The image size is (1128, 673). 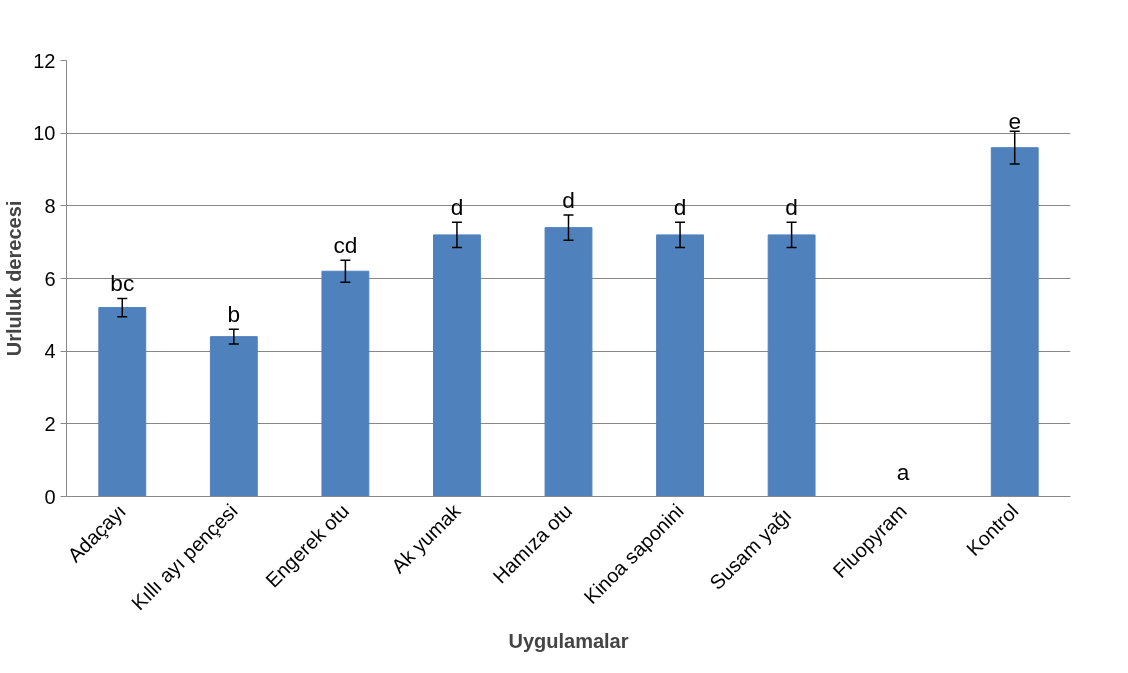 I want to click on y-tick-label: 8, so click(x=50, y=205).